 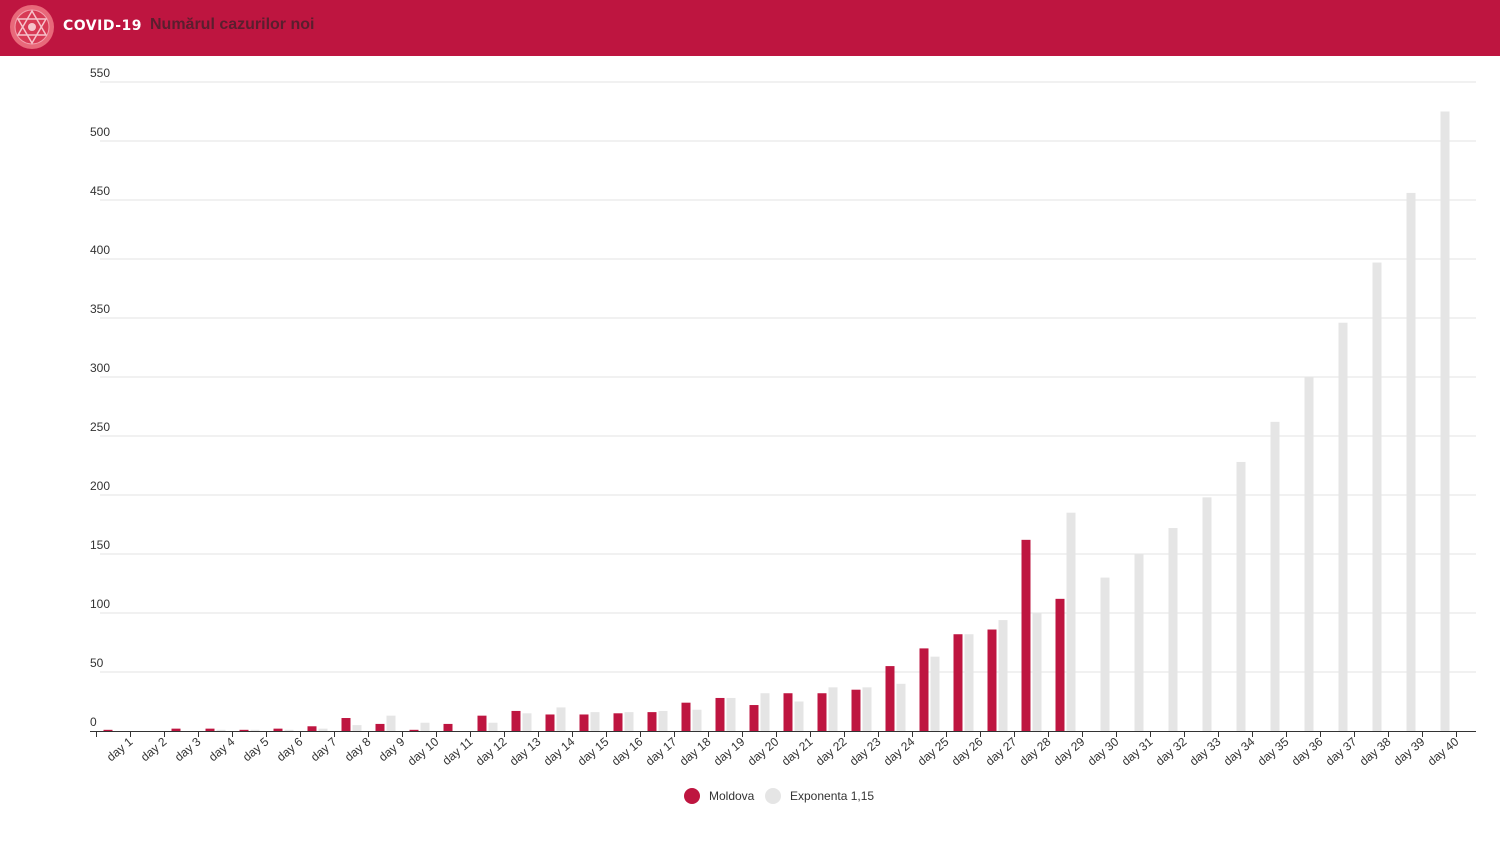 I want to click on x-tick-label: day 31, so click(x=1137, y=751).